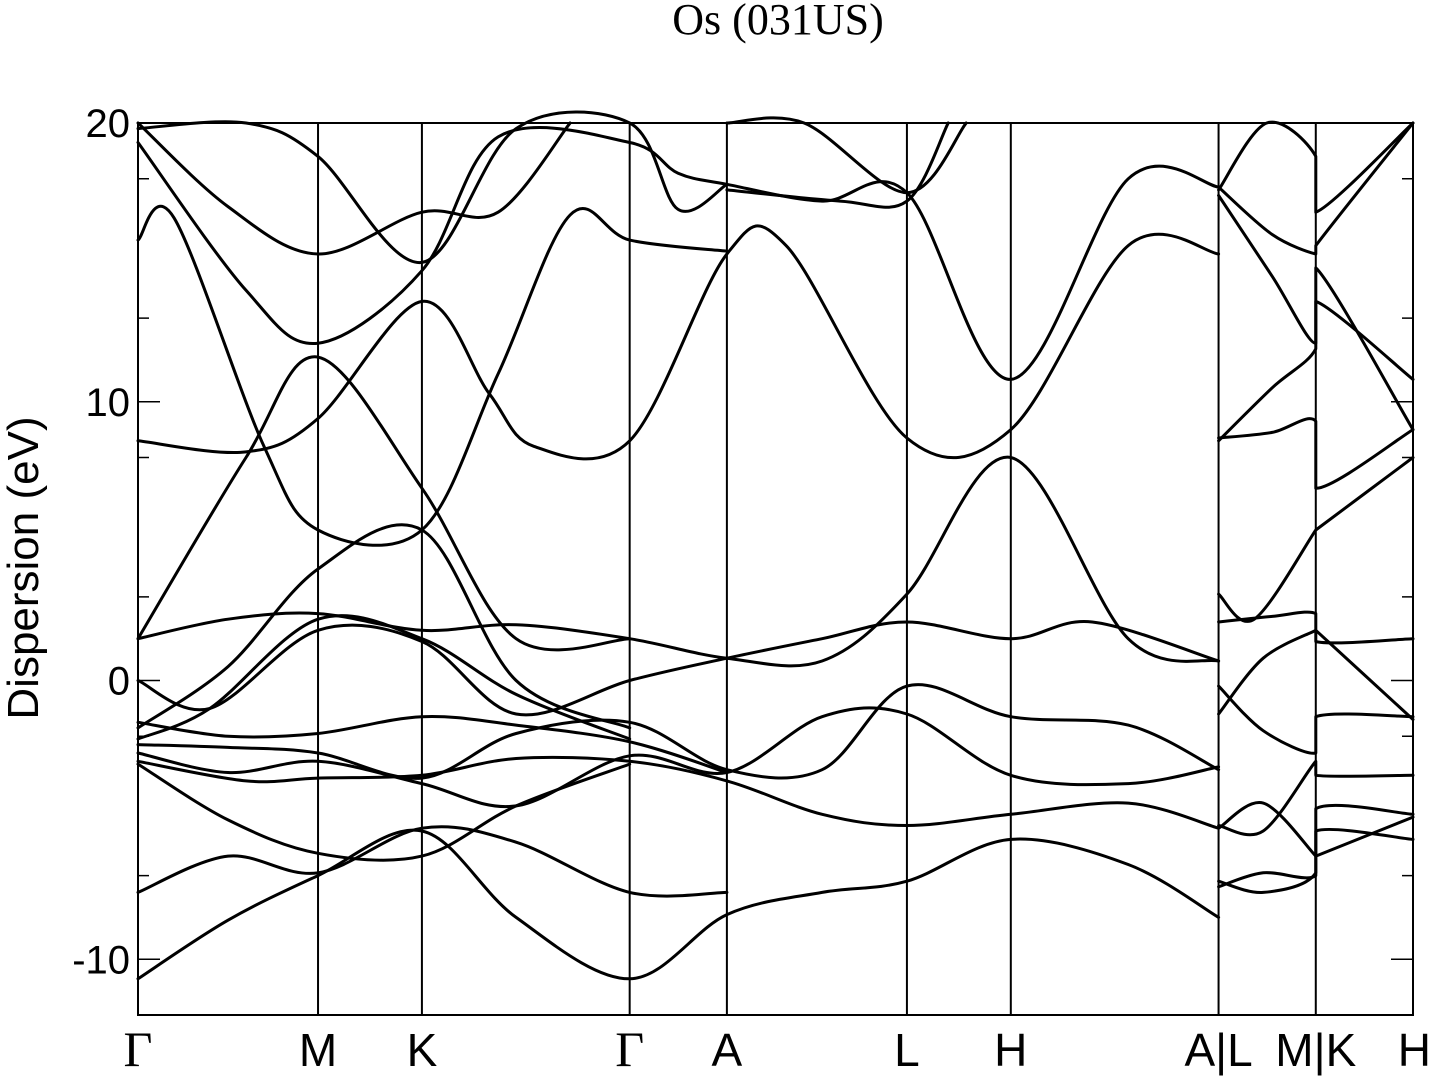  What do you see at coordinates (907, 1050) in the screenshot?
I see `kpoint-label-5: L` at bounding box center [907, 1050].